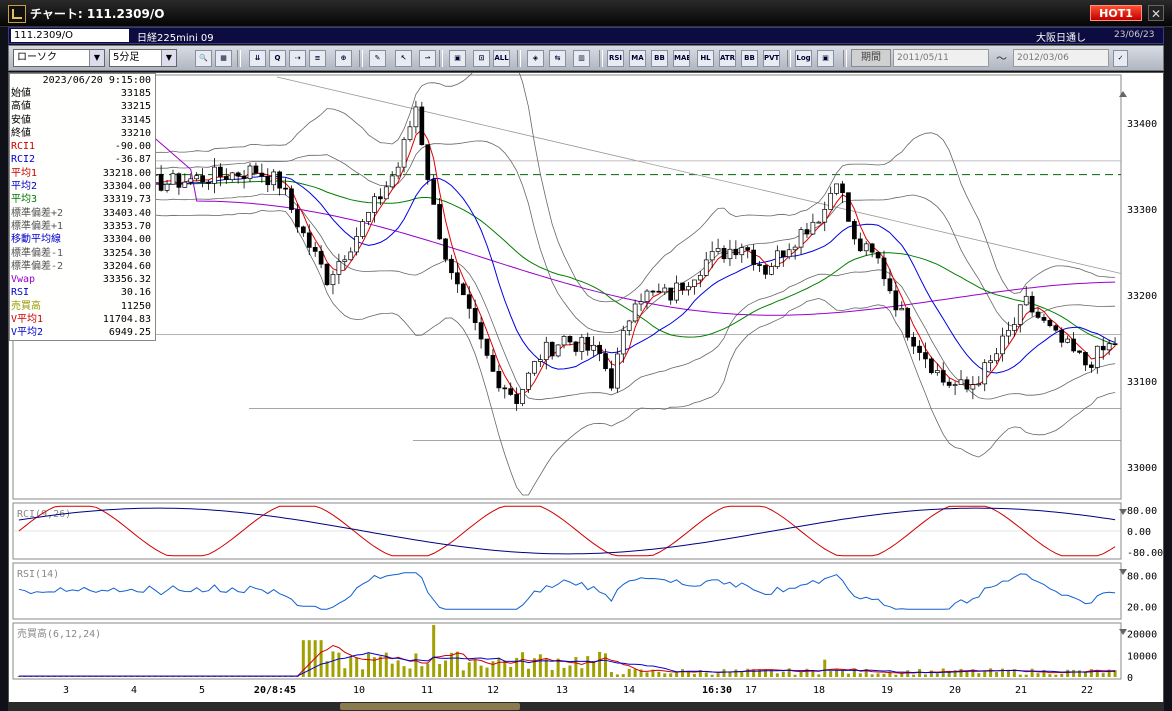 This screenshot has height=711, width=1172. Describe the element at coordinates (377, 58) in the screenshot. I see `toolbar-button-7: ✎` at that location.